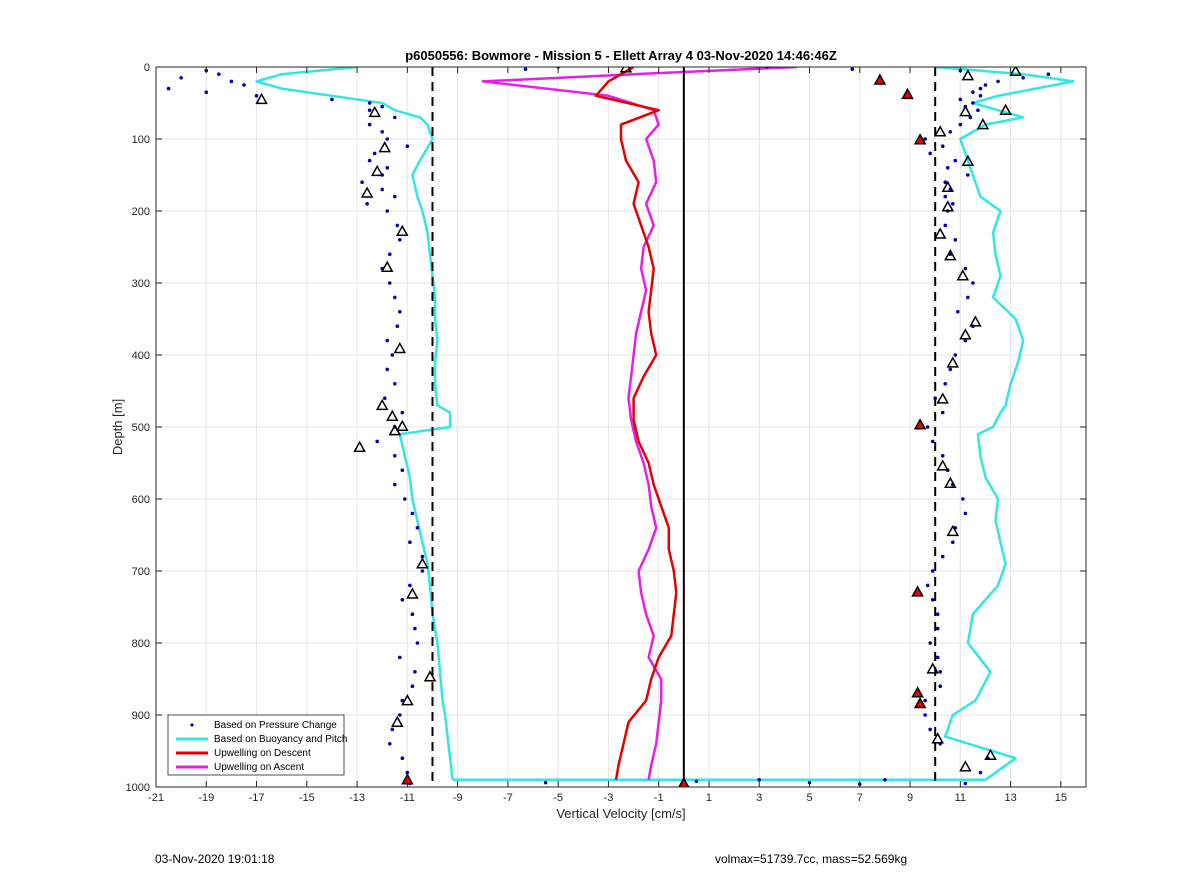 This screenshot has height=885, width=1200. What do you see at coordinates (280, 739) in the screenshot?
I see `legend-label-buoyancy: Based on Buoyancy and Pitch` at bounding box center [280, 739].